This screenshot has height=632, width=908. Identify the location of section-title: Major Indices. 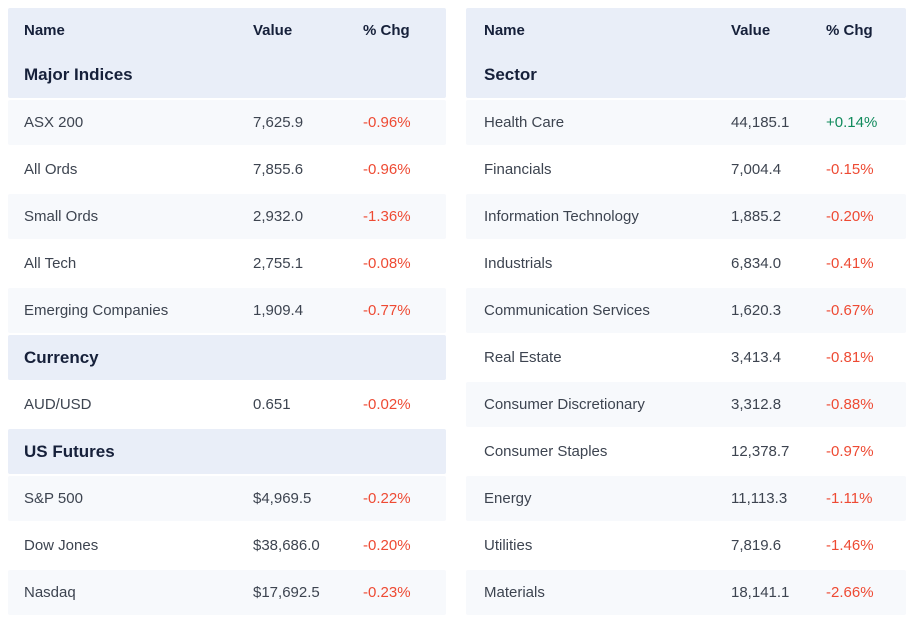
(78, 74).